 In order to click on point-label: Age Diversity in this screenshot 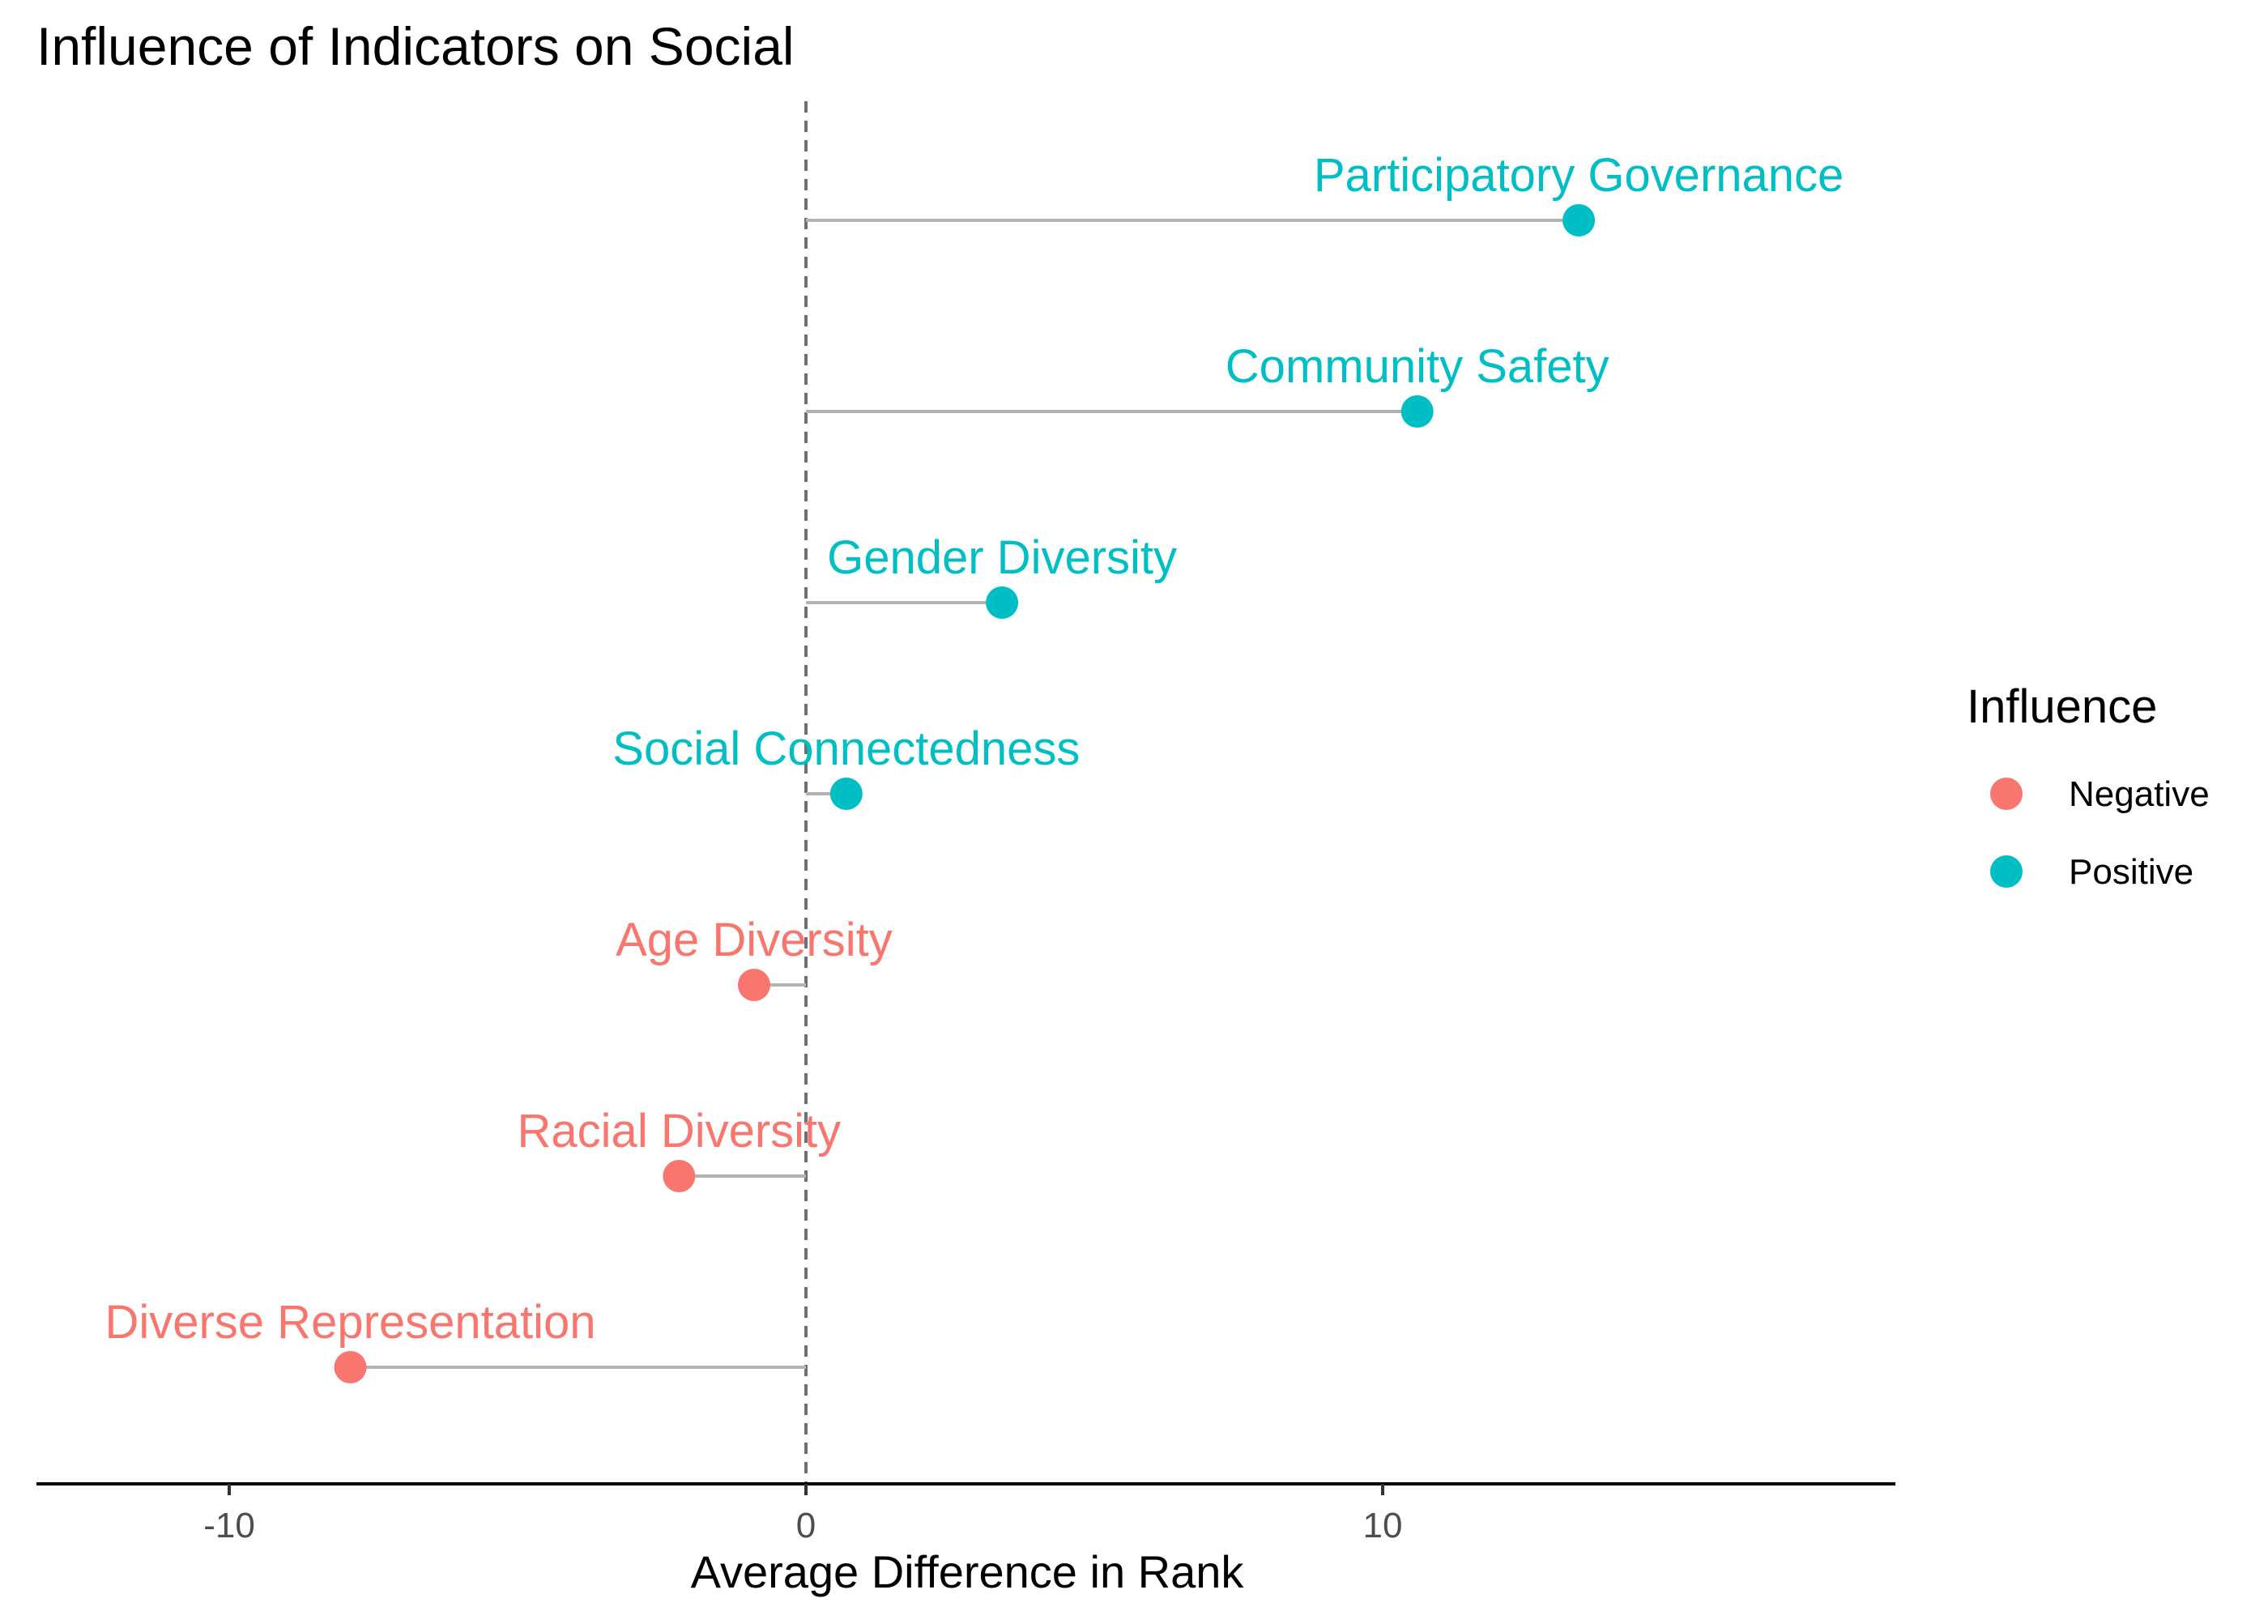, I will do `click(754, 940)`.